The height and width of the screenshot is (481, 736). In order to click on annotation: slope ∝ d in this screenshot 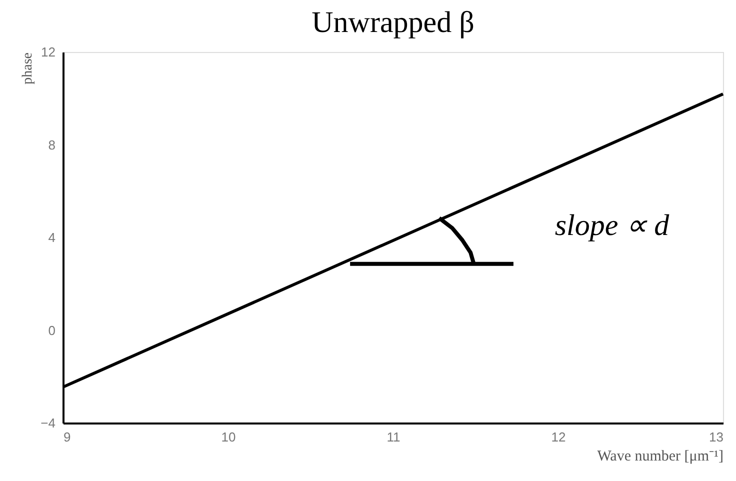, I will do `click(612, 225)`.